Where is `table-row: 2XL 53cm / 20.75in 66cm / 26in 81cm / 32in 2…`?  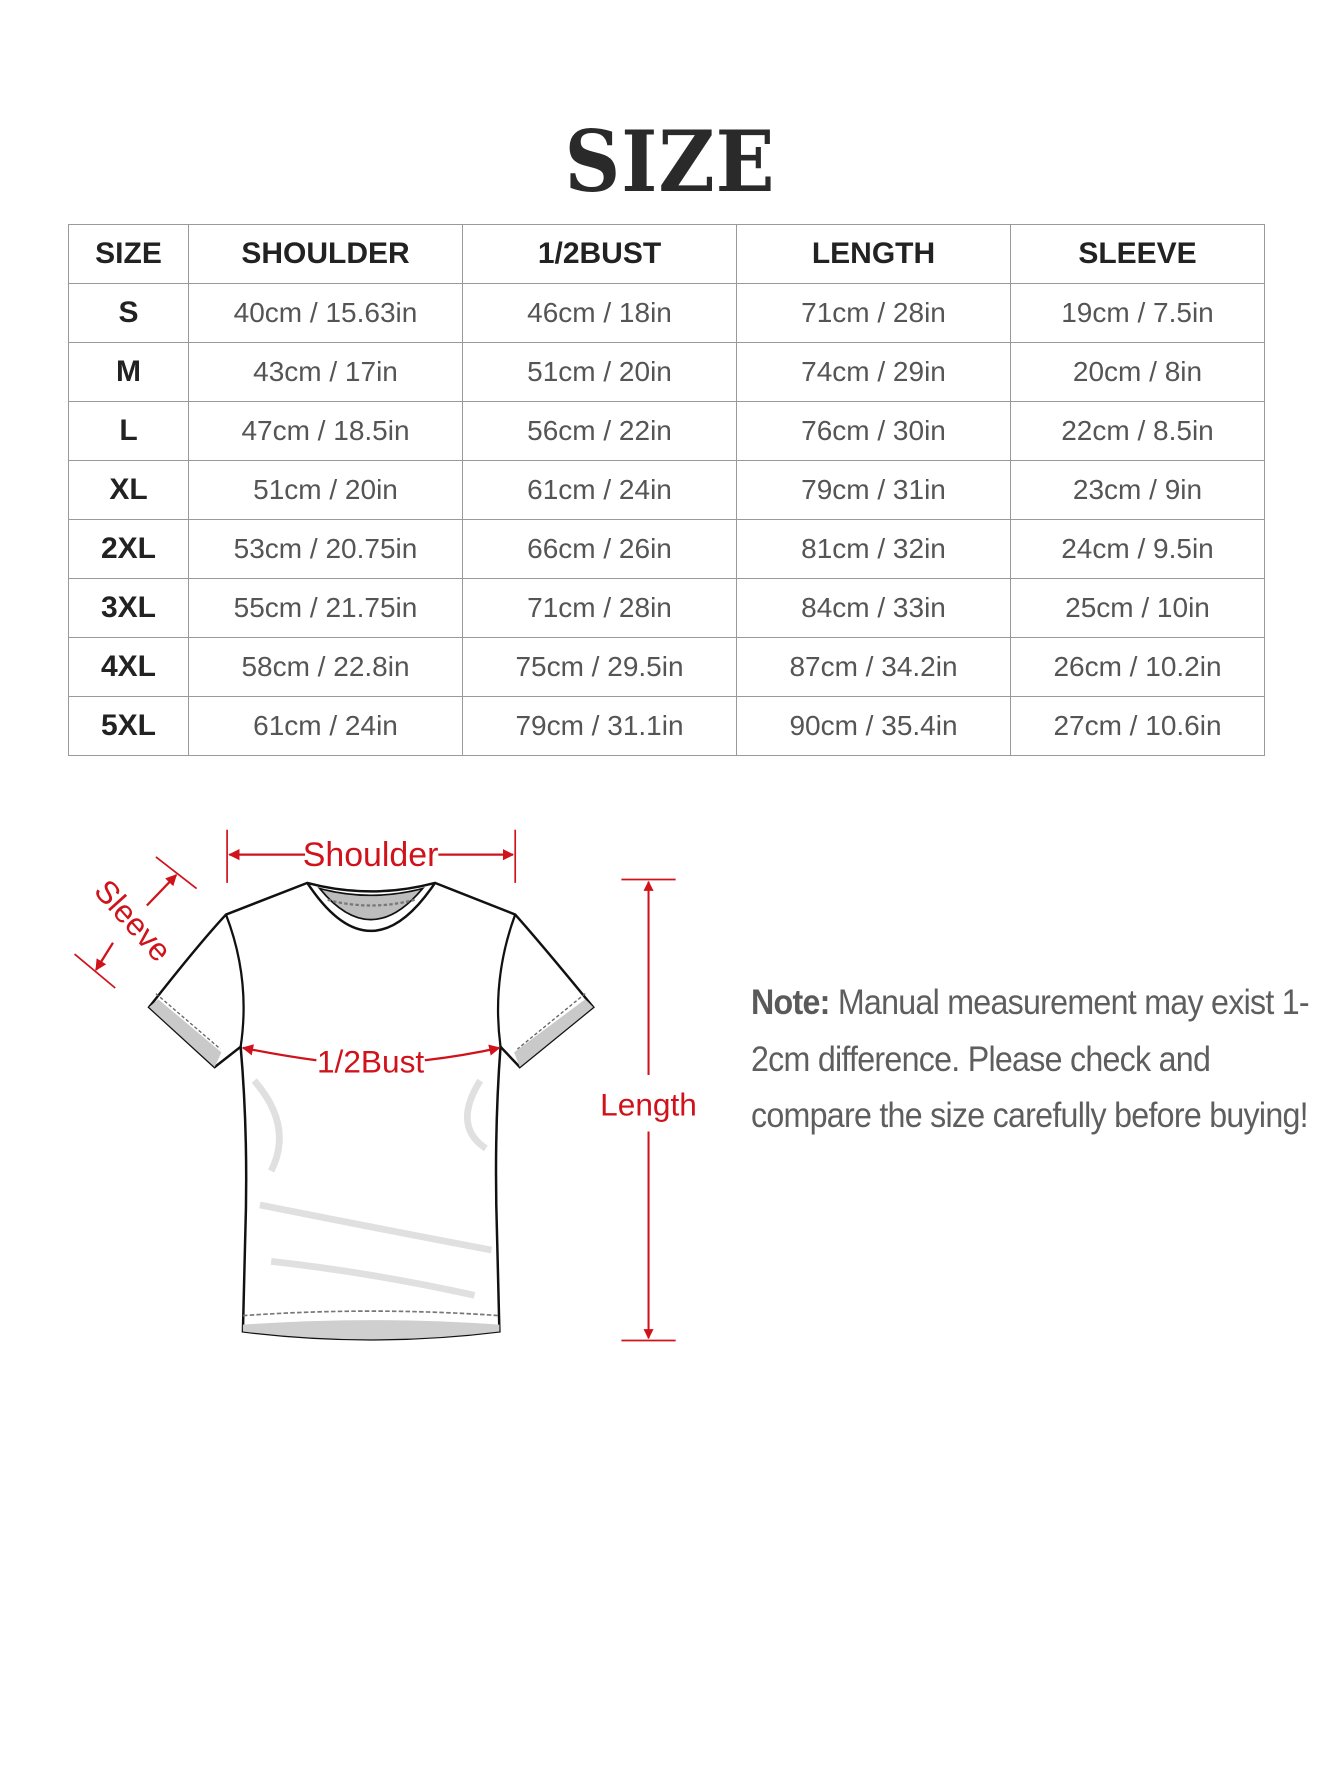 table-row: 2XL 53cm / 20.75in 66cm / 26in 81cm / 32in 2… is located at coordinates (666, 549).